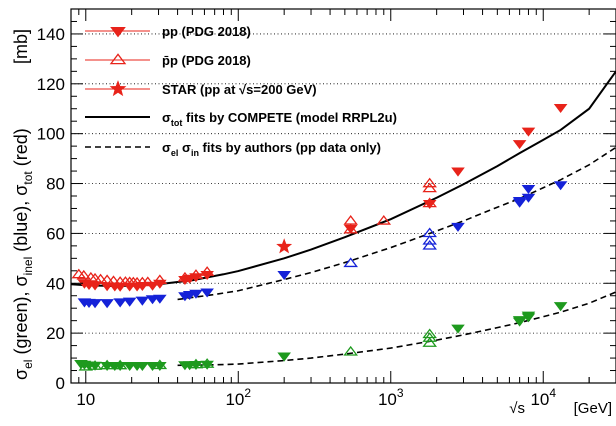 The image size is (616, 426). Describe the element at coordinates (55, 233) in the screenshot. I see `y-tick-label: 60` at that location.